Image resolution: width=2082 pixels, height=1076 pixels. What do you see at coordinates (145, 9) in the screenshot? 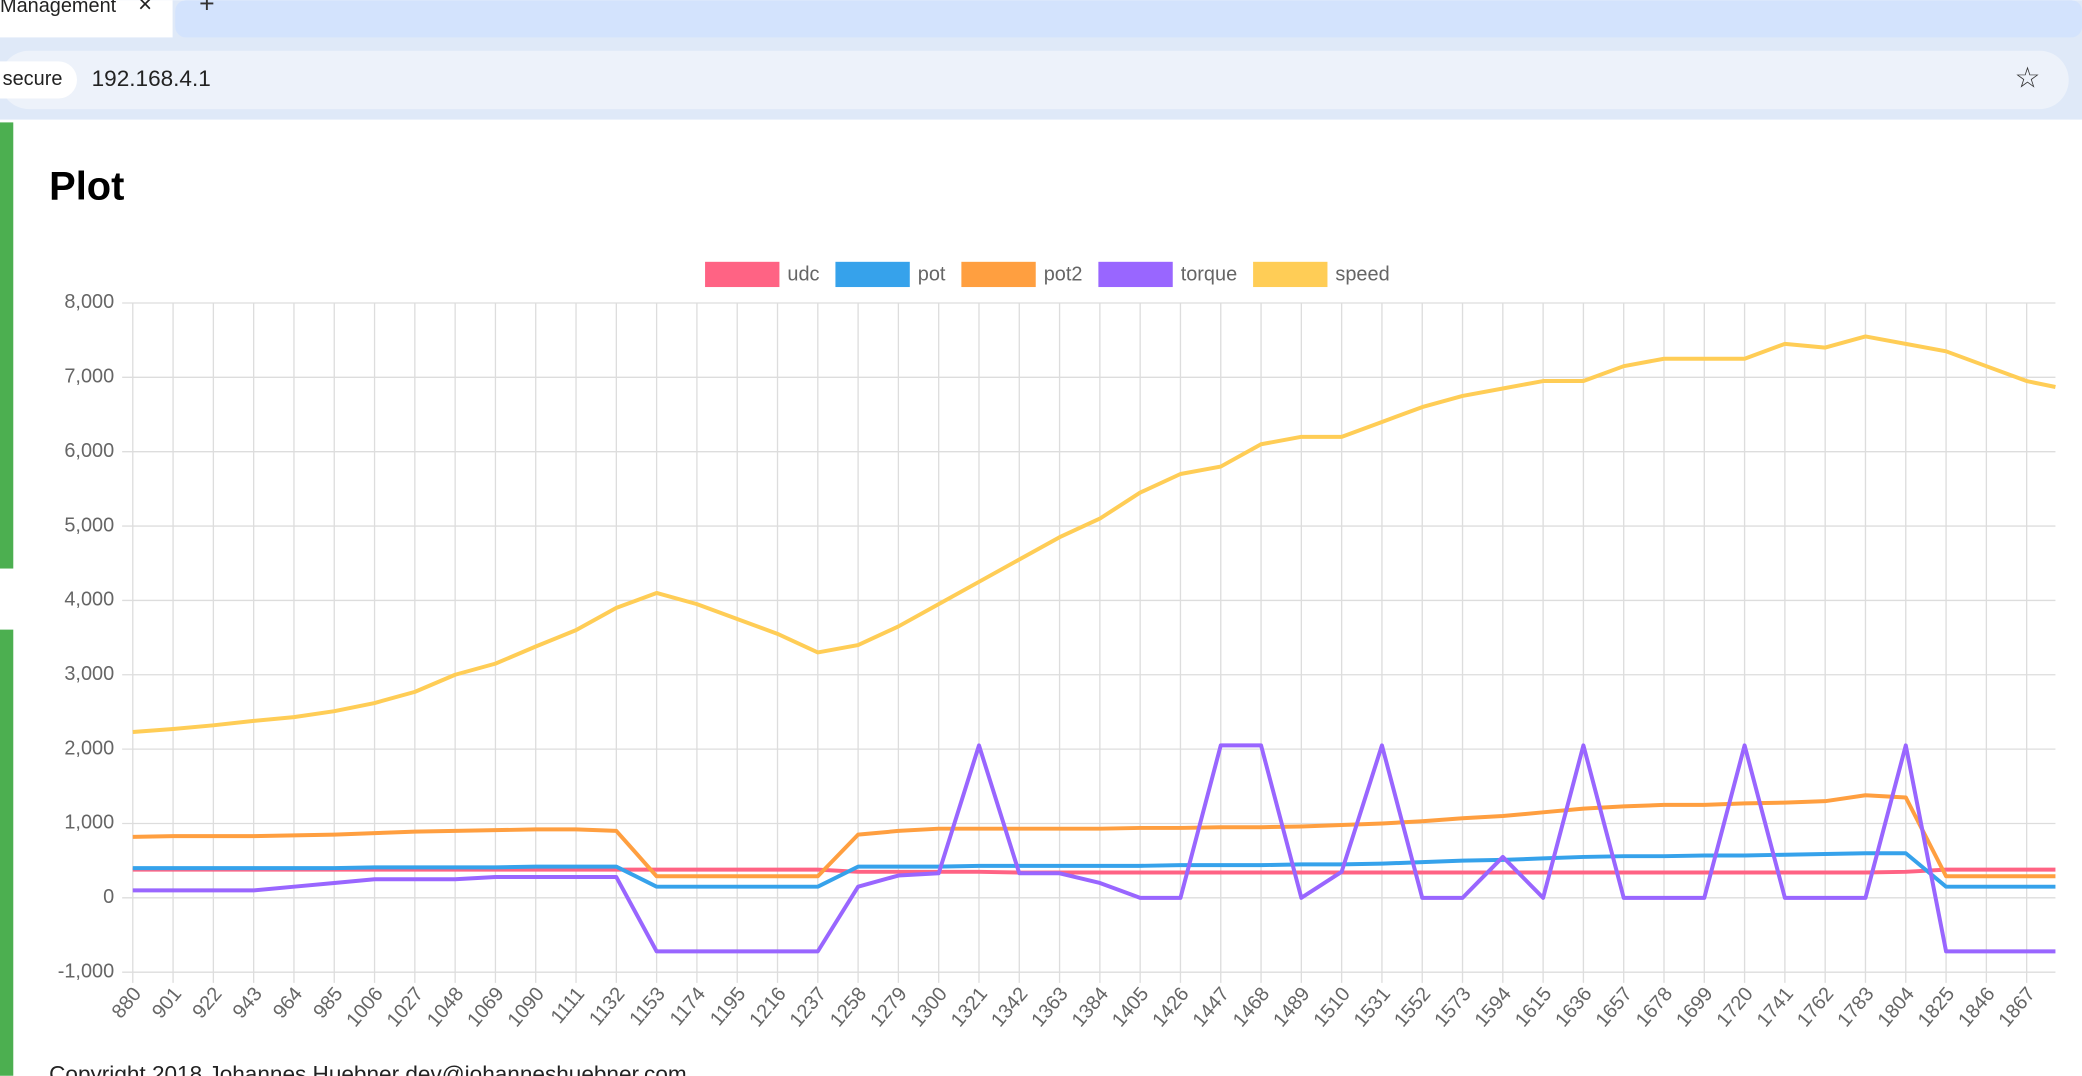
I see `close-icon: ×` at bounding box center [145, 9].